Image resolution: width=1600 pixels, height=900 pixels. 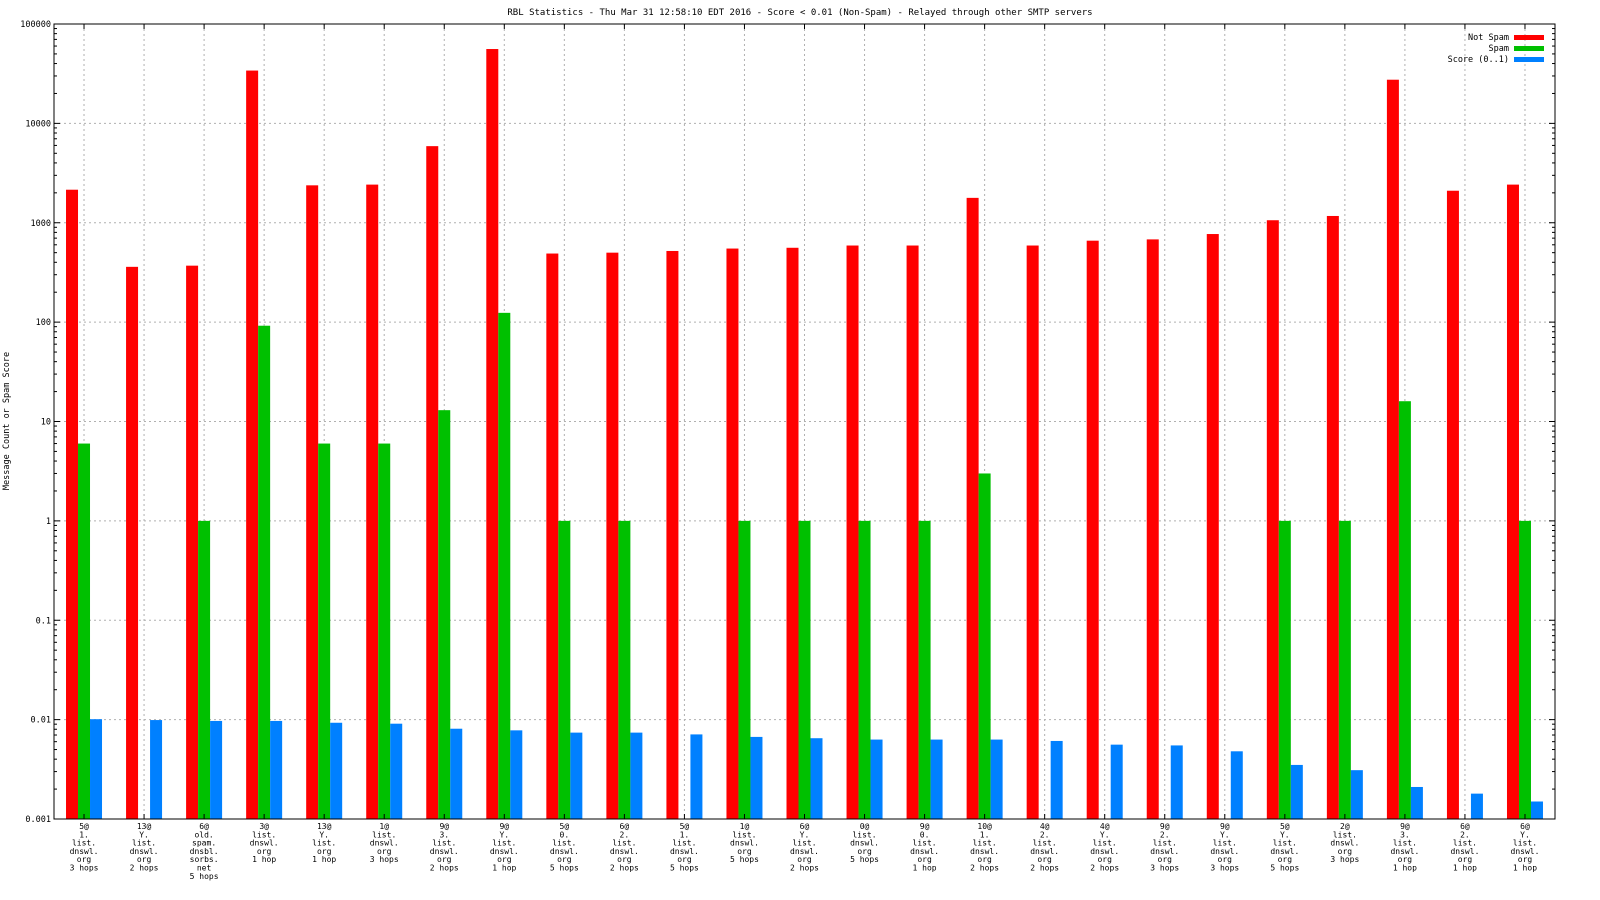 I want to click on x-category-label: 1@ list. dnswl. org 5 hops, so click(x=744, y=843).